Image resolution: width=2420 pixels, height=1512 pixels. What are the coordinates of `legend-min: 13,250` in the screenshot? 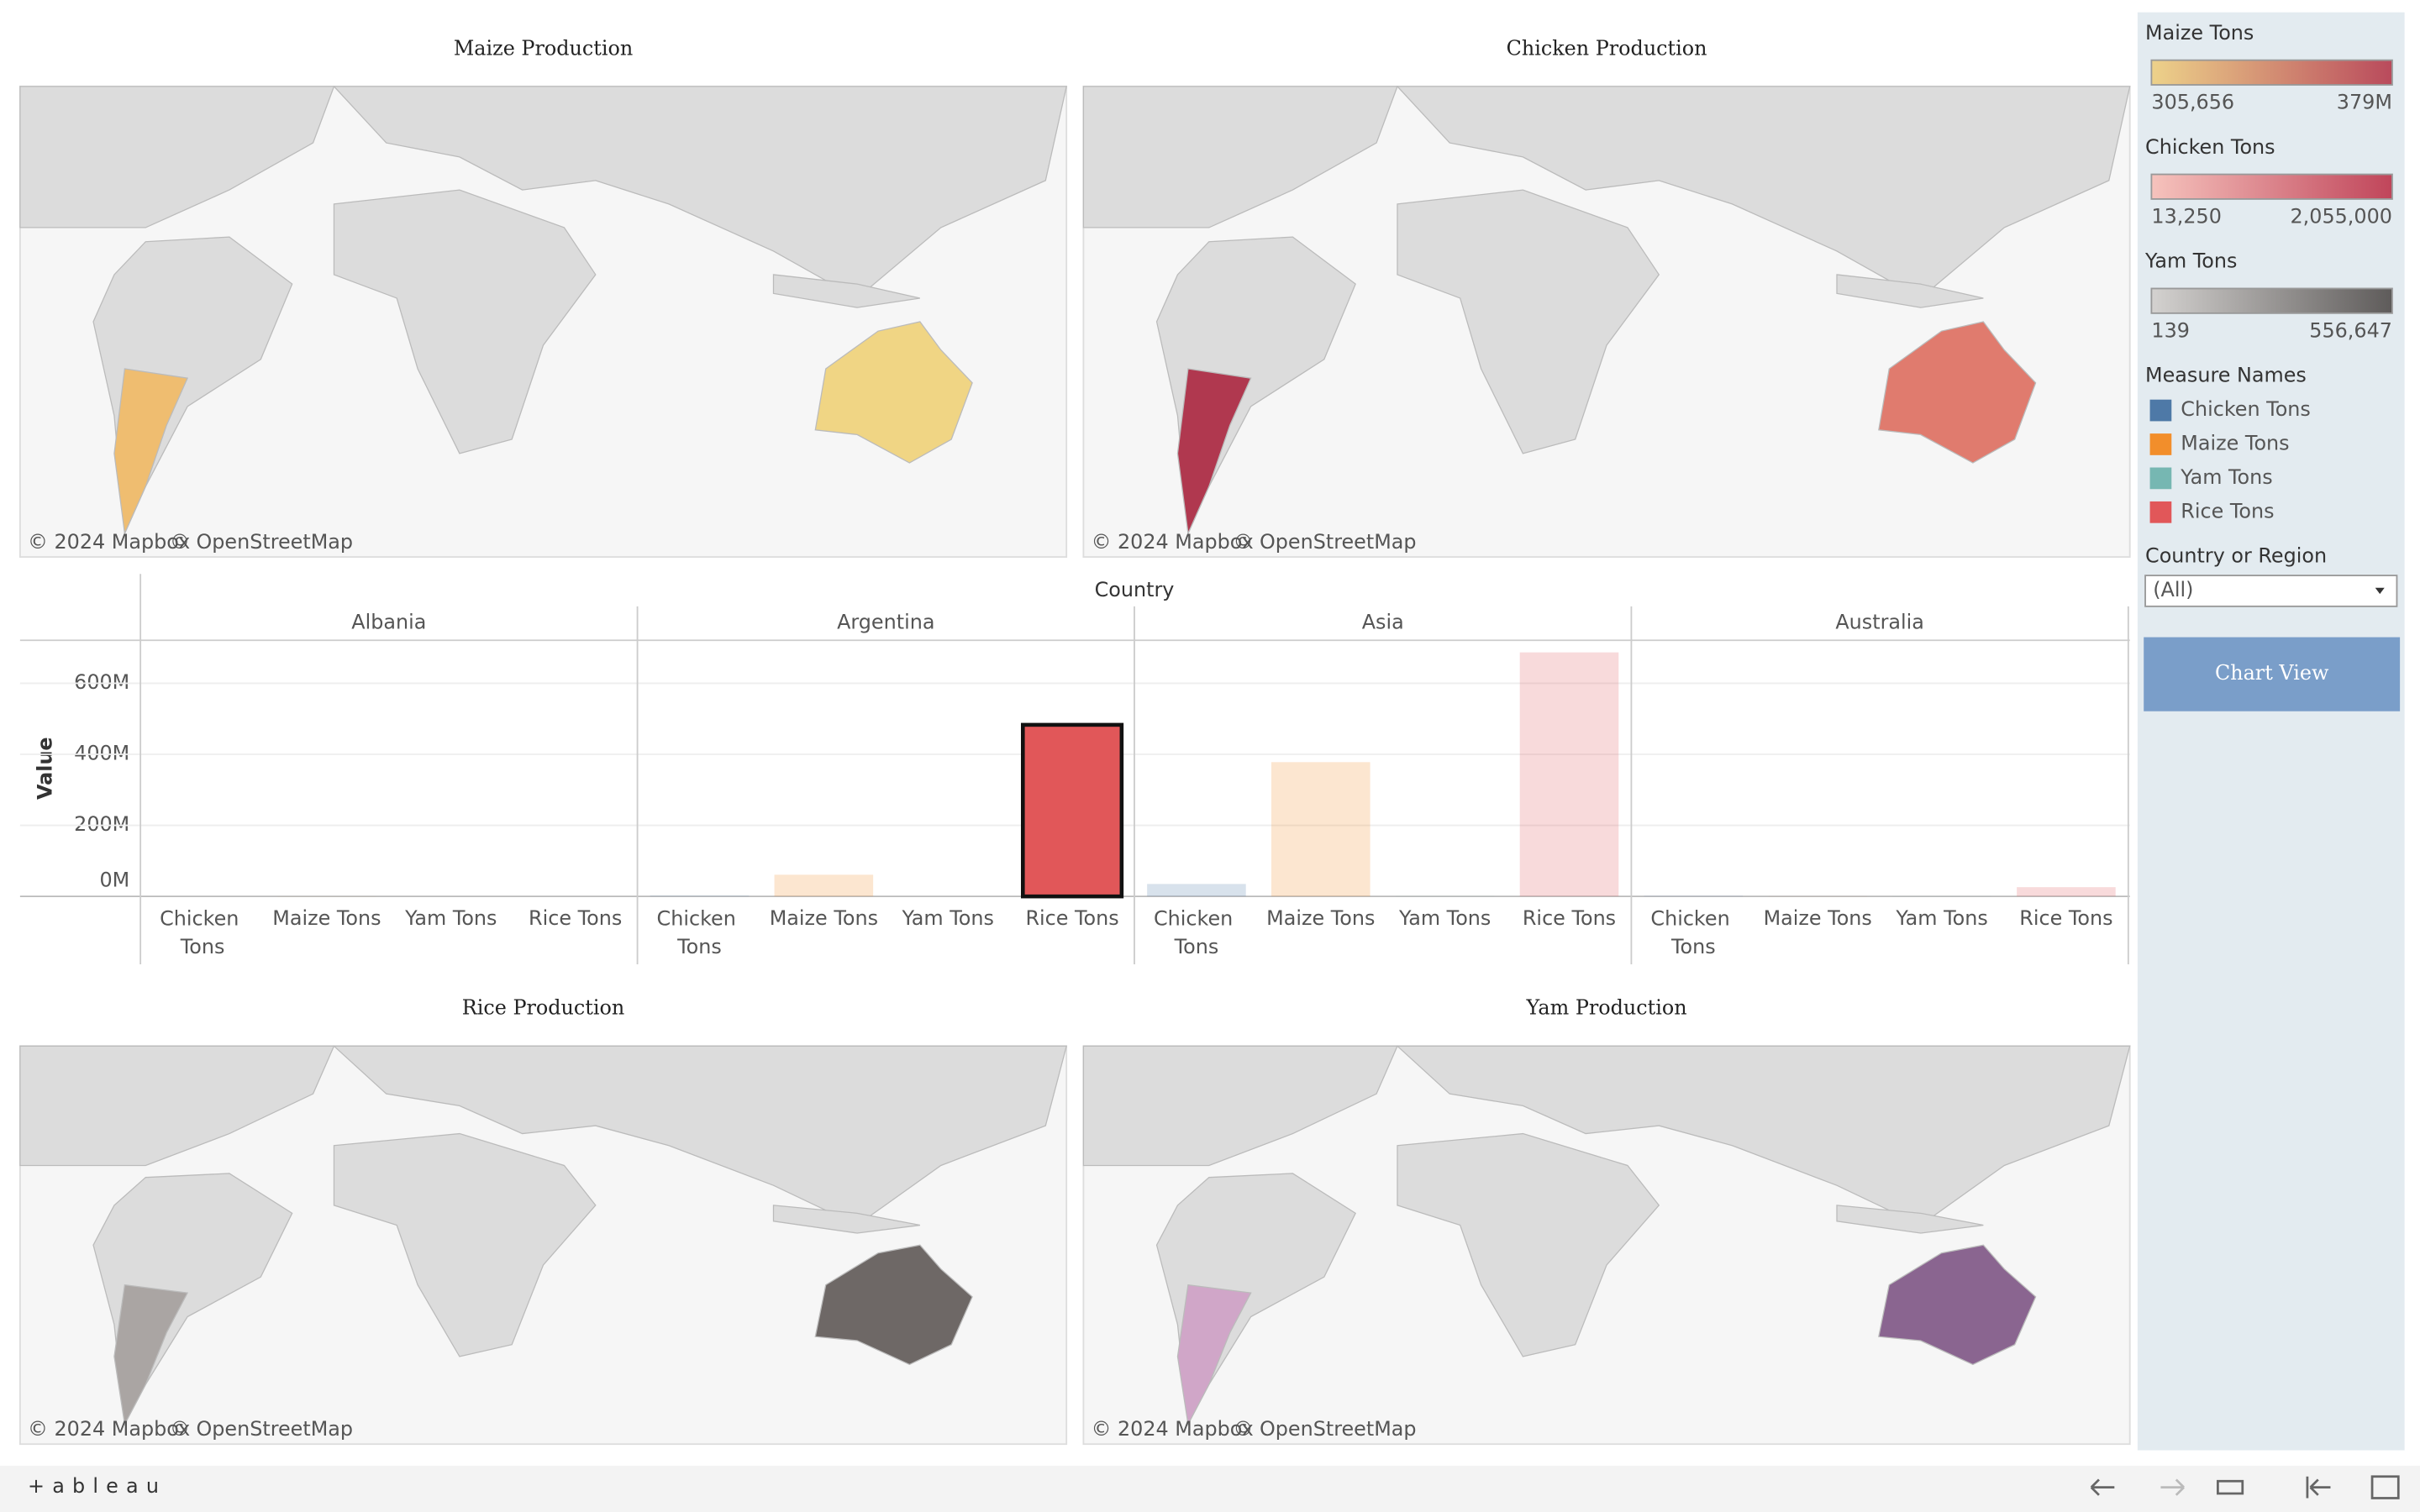 It's located at (2186, 216).